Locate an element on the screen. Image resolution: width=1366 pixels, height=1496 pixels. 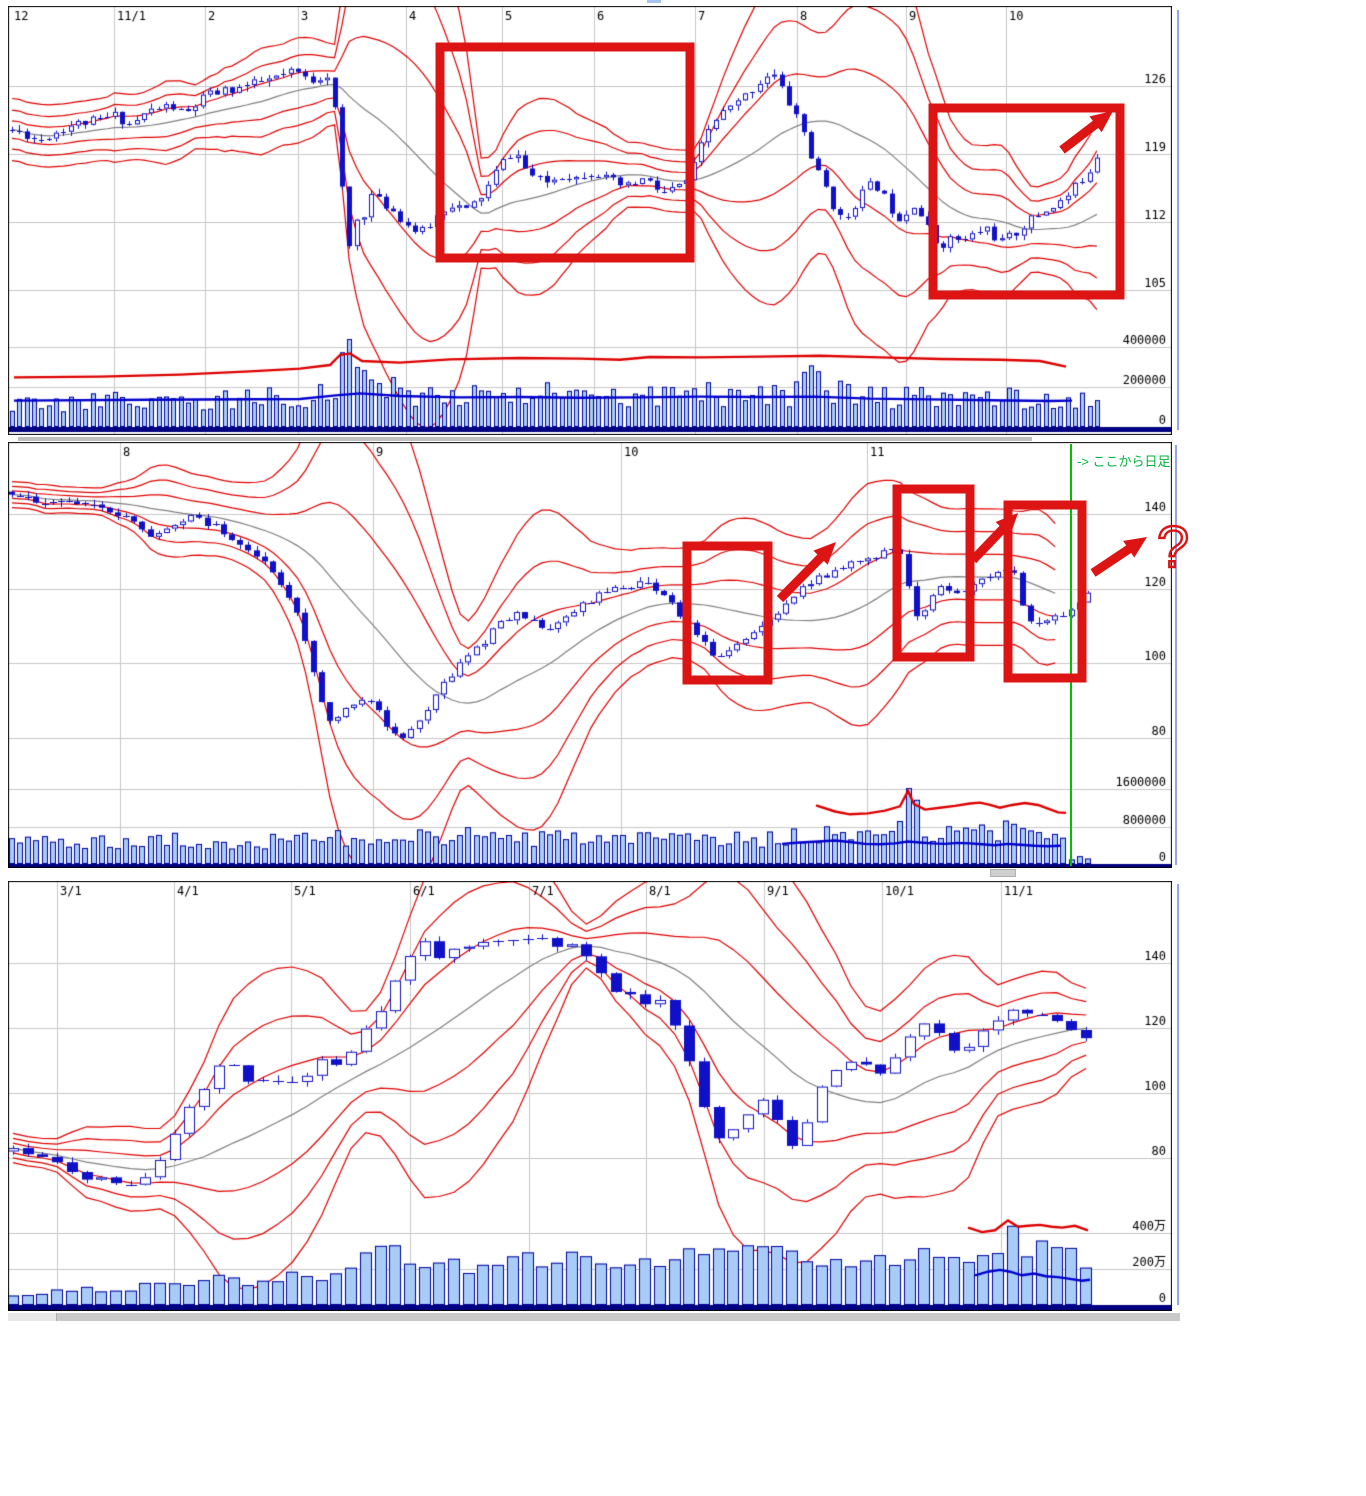
horizontal-scrollbar-top is located at coordinates (525, 439).